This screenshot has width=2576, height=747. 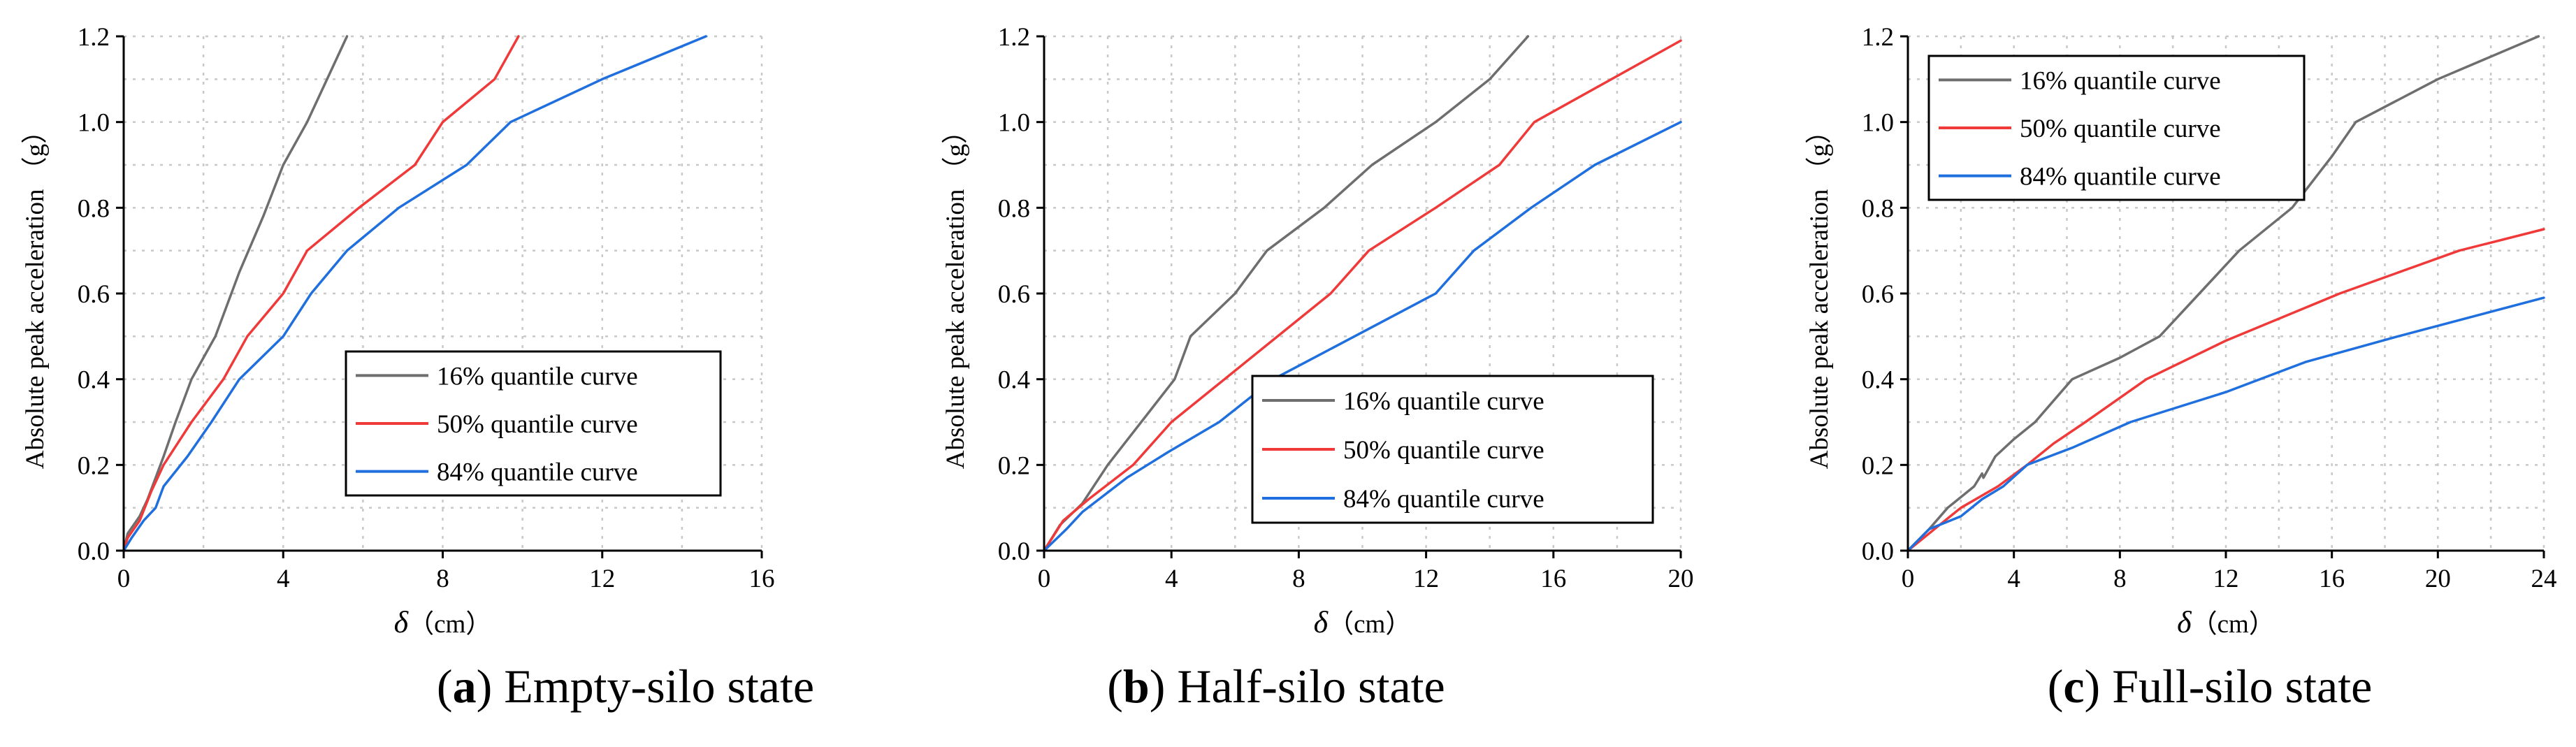 I want to click on caption-title: Empty-silo state, so click(x=659, y=686).